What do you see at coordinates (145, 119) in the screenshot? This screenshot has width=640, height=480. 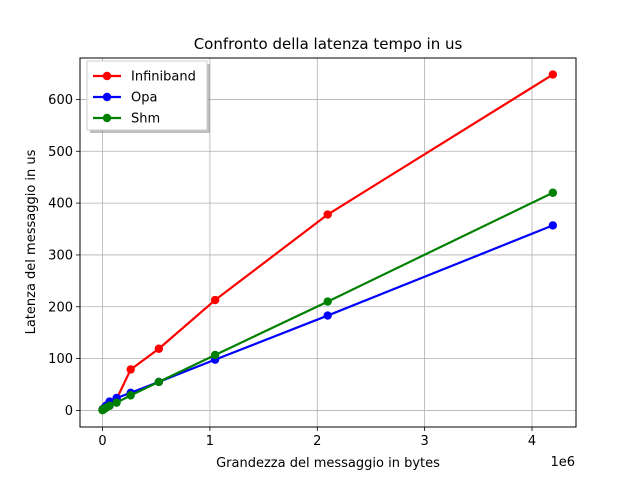 I see `legend-label-shm: Shm` at bounding box center [145, 119].